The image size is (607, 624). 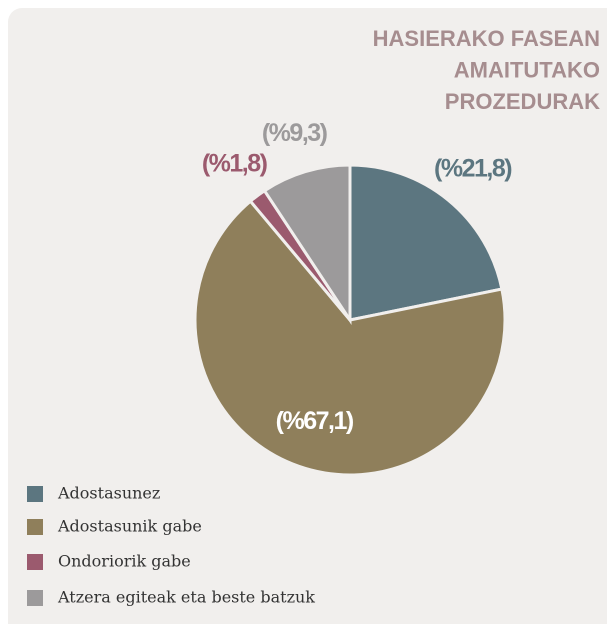 I want to click on legend-label: Adostasunez, so click(x=108, y=493).